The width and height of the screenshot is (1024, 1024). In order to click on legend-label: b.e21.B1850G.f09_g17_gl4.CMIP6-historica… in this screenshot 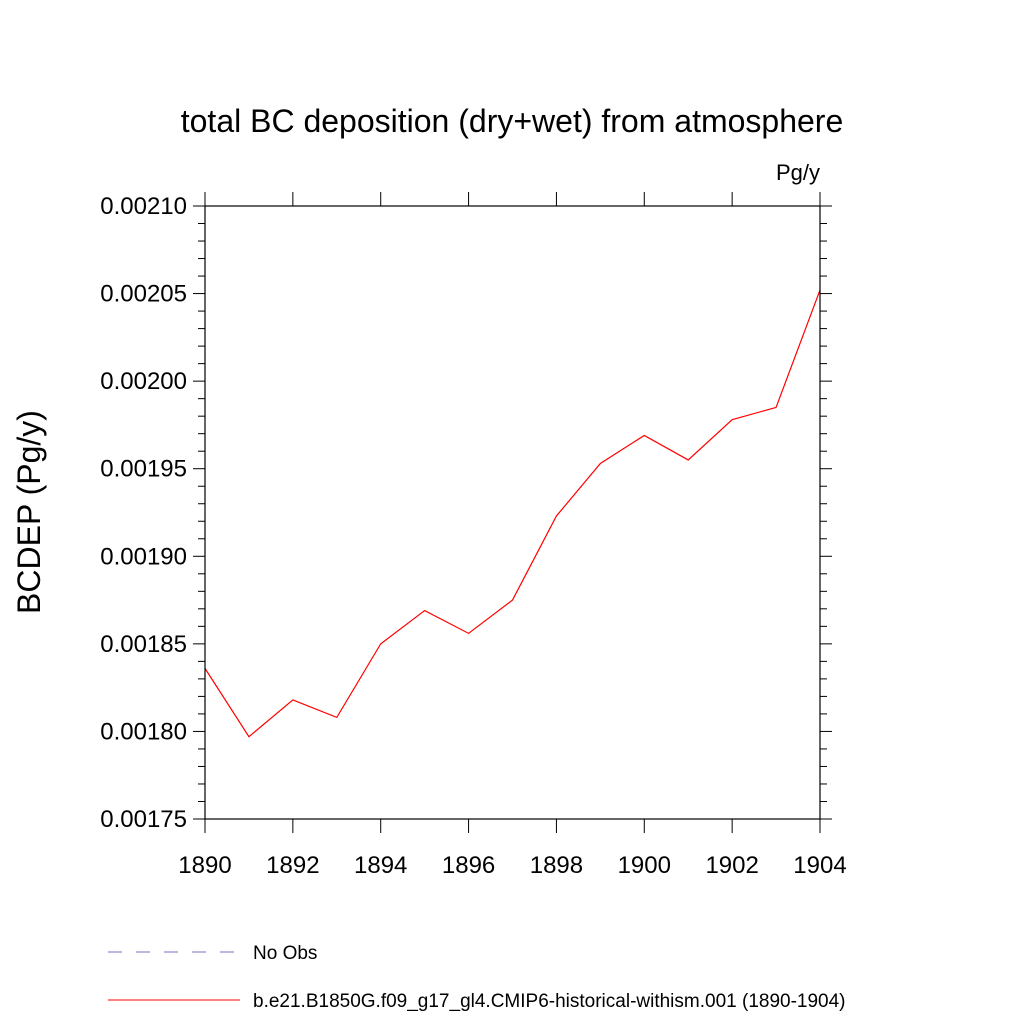, I will do `click(549, 1001)`.